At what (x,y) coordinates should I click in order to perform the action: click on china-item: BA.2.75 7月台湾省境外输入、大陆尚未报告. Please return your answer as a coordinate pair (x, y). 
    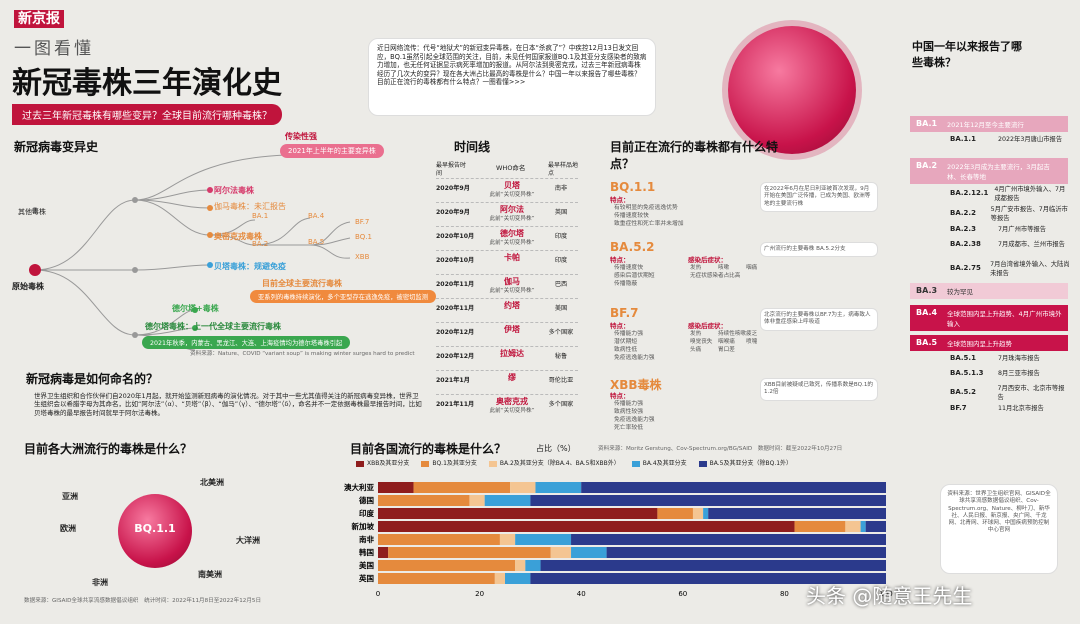
    Looking at the image, I should click on (1010, 268).